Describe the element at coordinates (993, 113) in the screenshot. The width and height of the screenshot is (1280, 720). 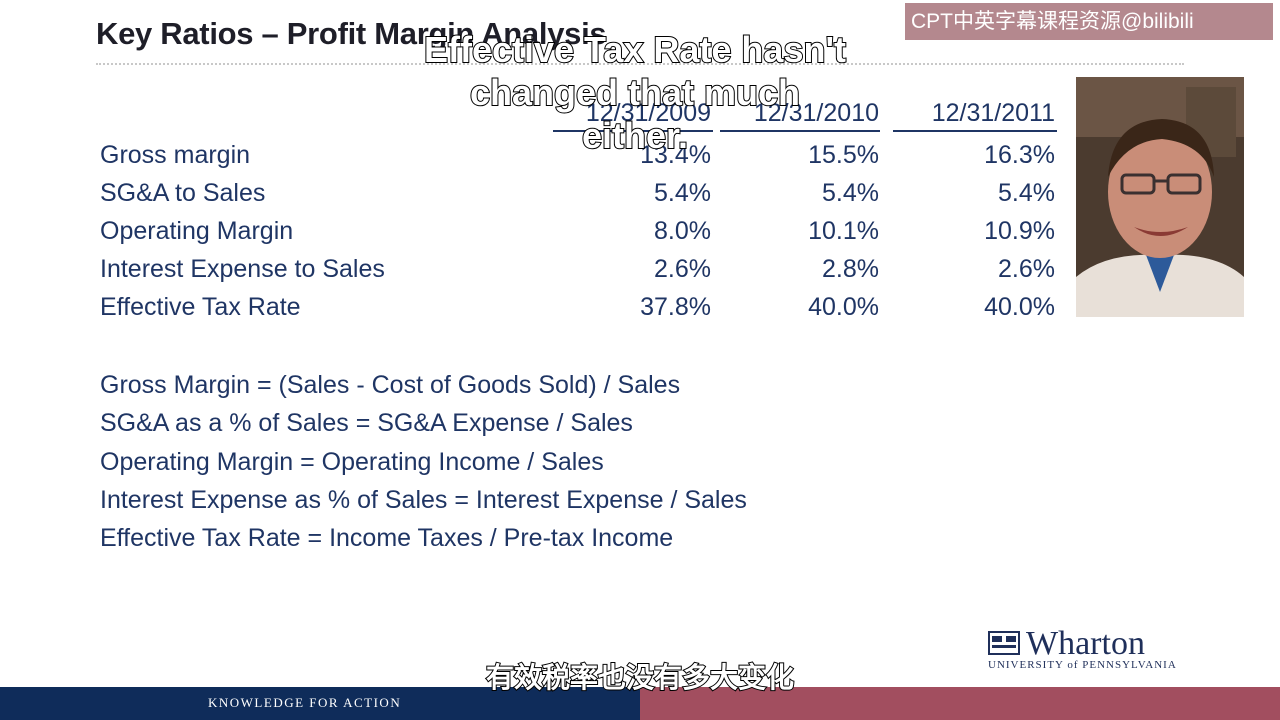
I see `column-header-2011: 12/31/2011` at that location.